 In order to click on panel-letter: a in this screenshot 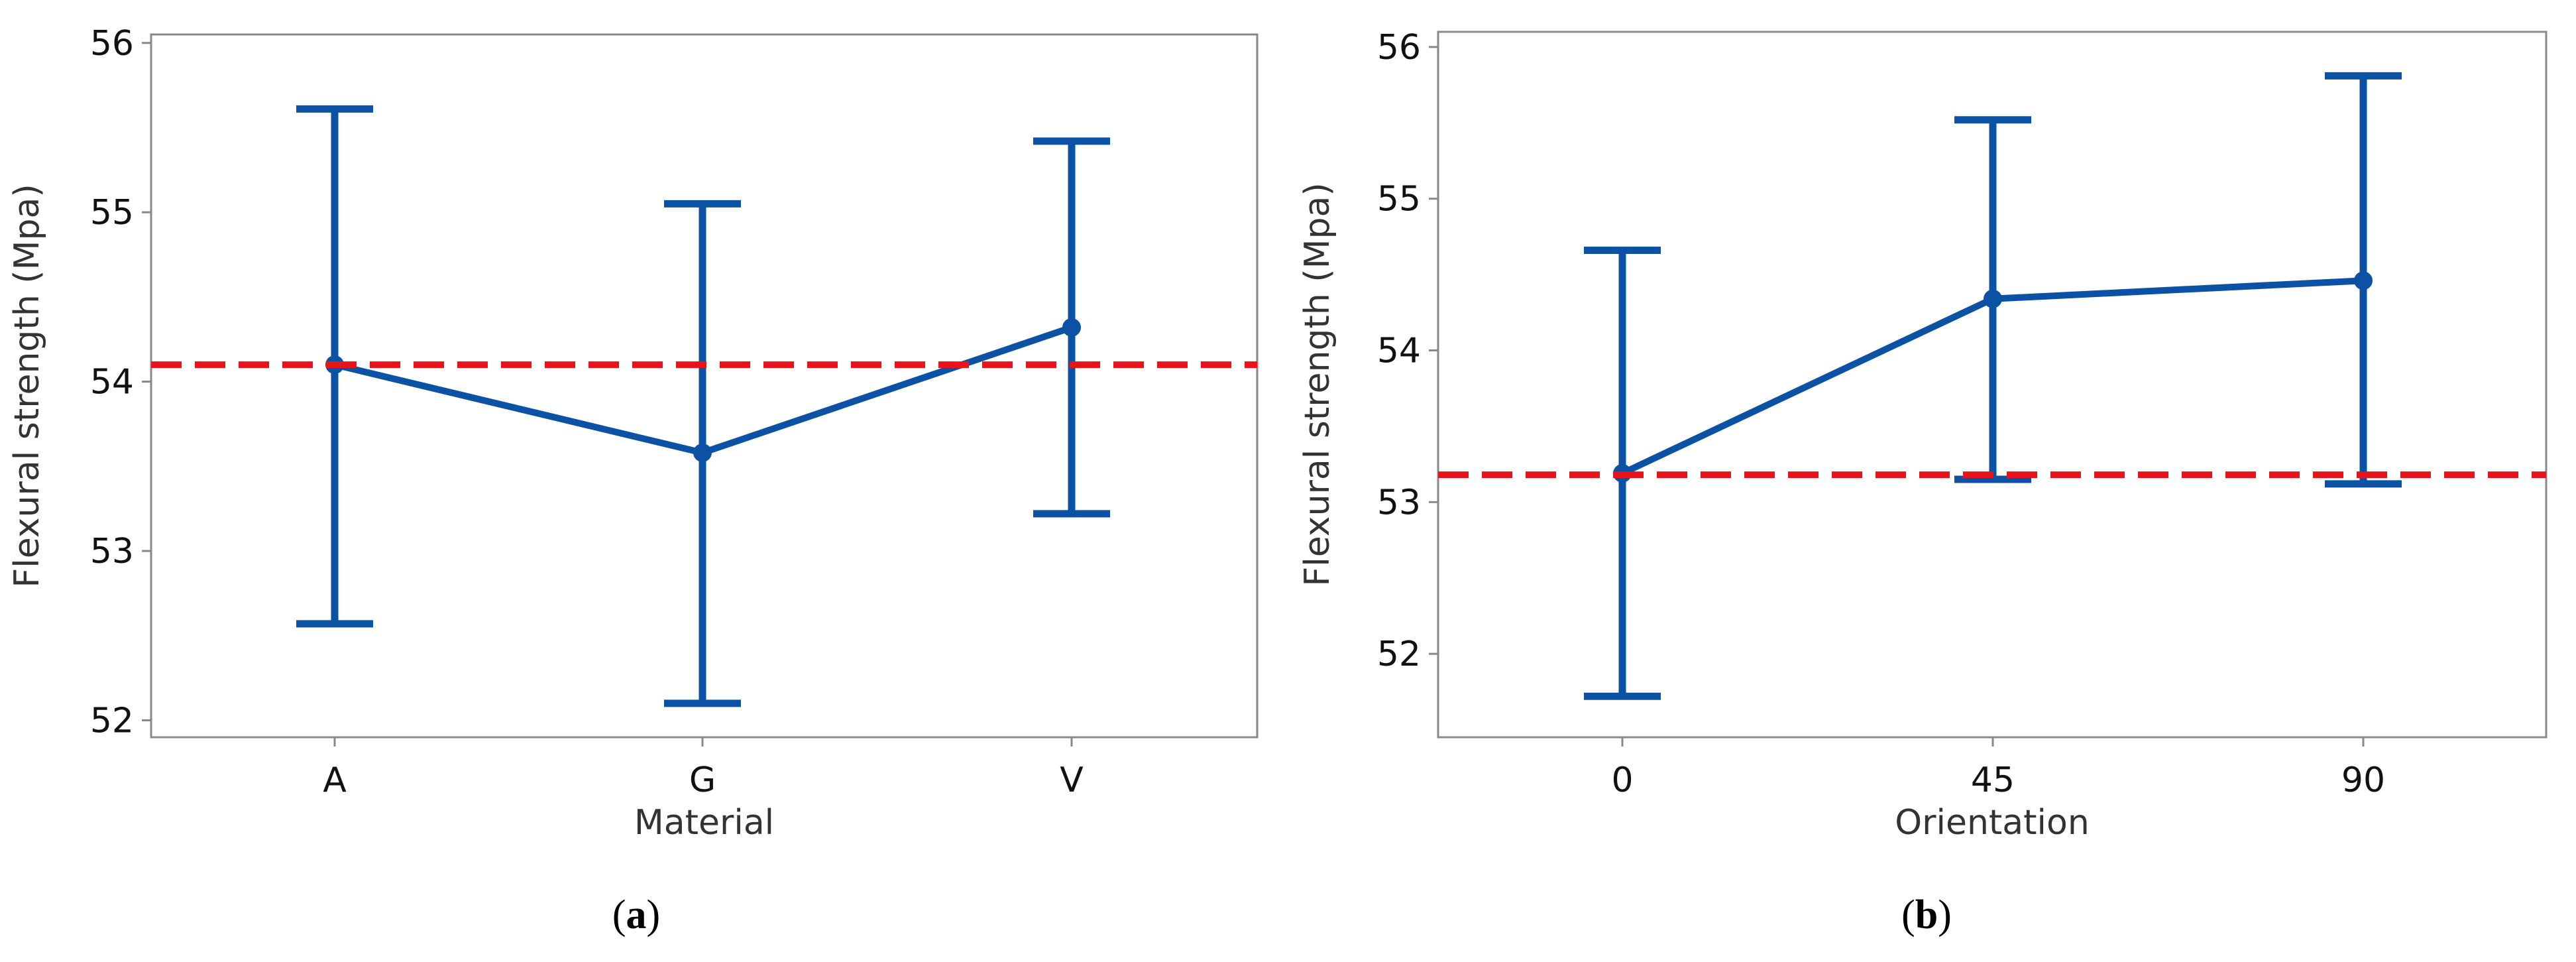, I will do `click(636, 914)`.